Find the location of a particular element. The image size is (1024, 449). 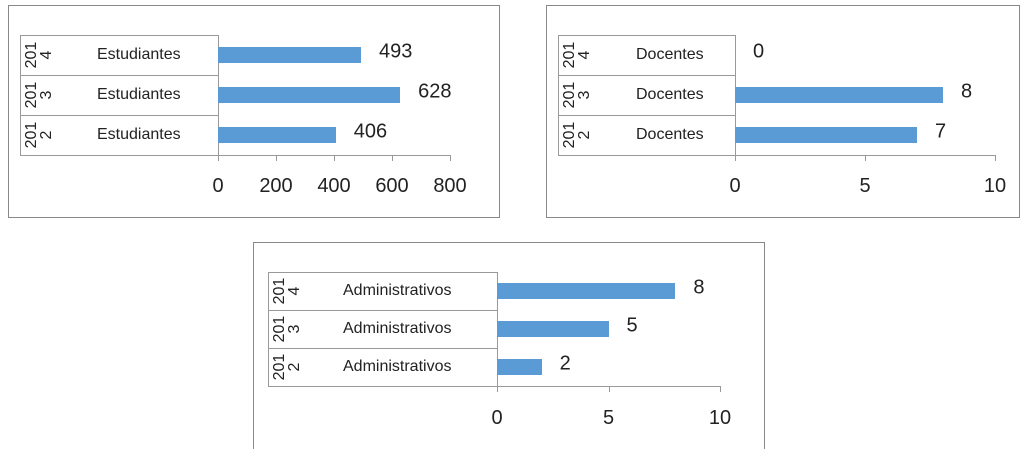

data-label: 0 is located at coordinates (759, 51).